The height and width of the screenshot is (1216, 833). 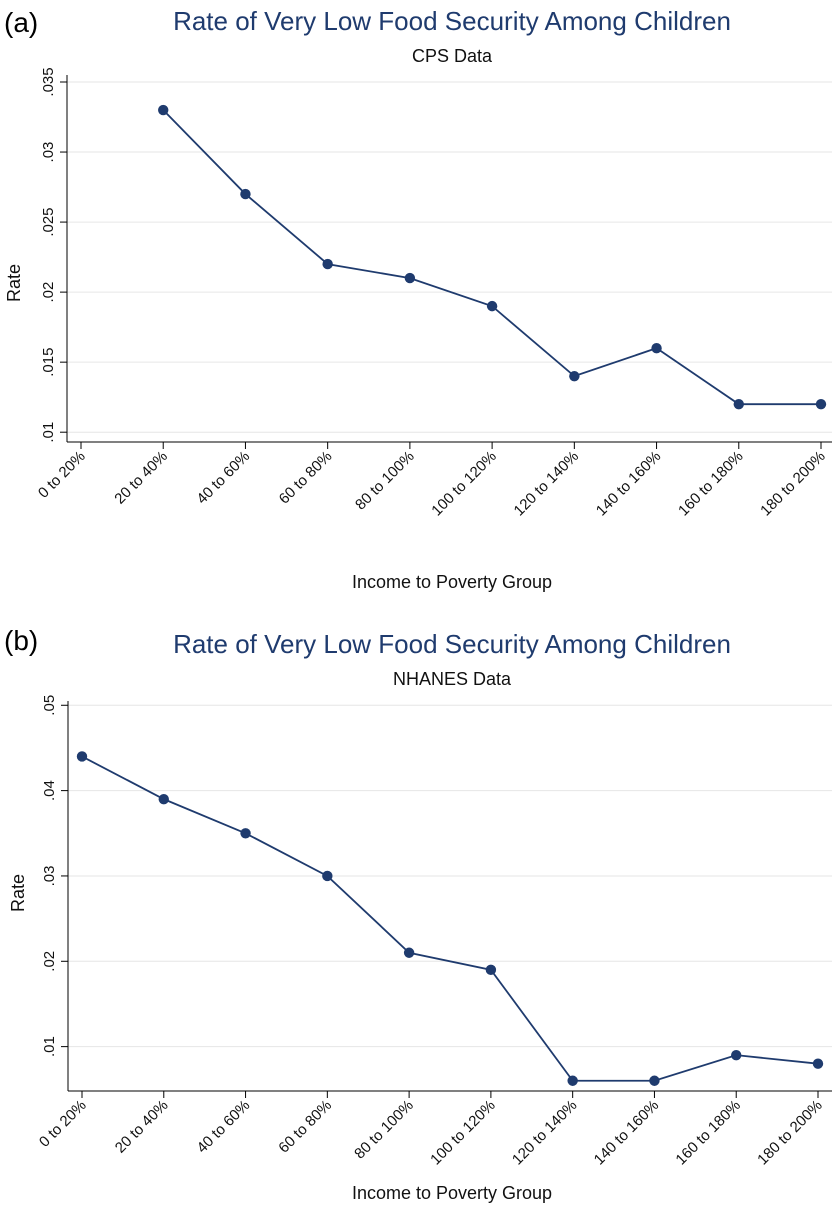 What do you see at coordinates (63, 1124) in the screenshot?
I see `x-tick-label-b: 0 to 20%` at bounding box center [63, 1124].